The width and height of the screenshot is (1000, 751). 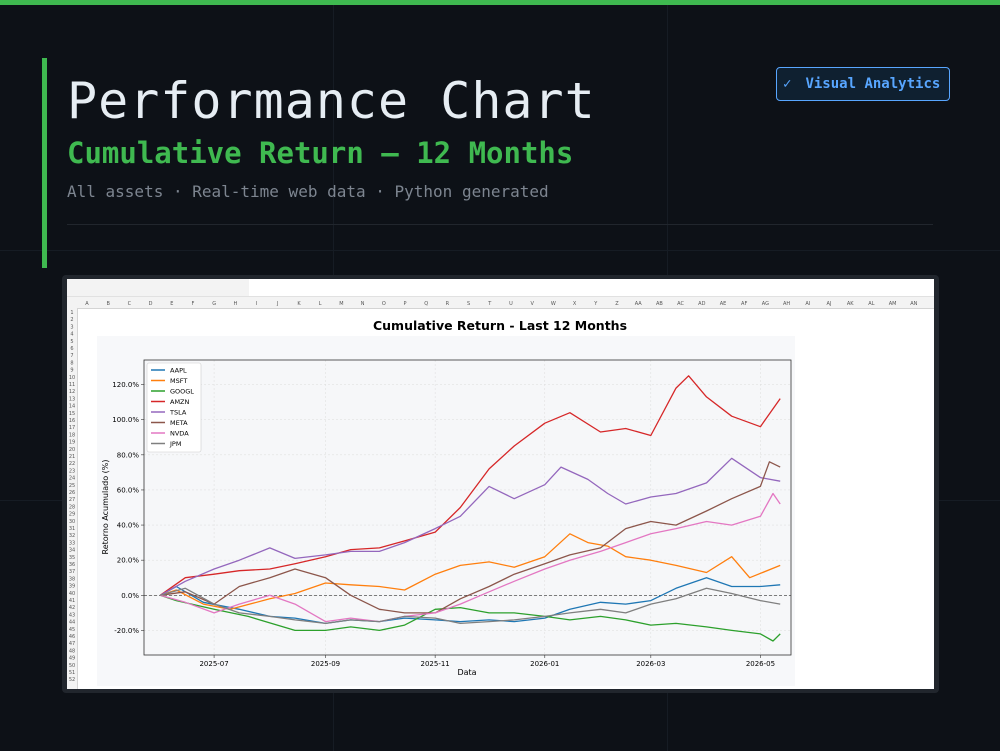 I want to click on row-header-label: 25, so click(x=72, y=486).